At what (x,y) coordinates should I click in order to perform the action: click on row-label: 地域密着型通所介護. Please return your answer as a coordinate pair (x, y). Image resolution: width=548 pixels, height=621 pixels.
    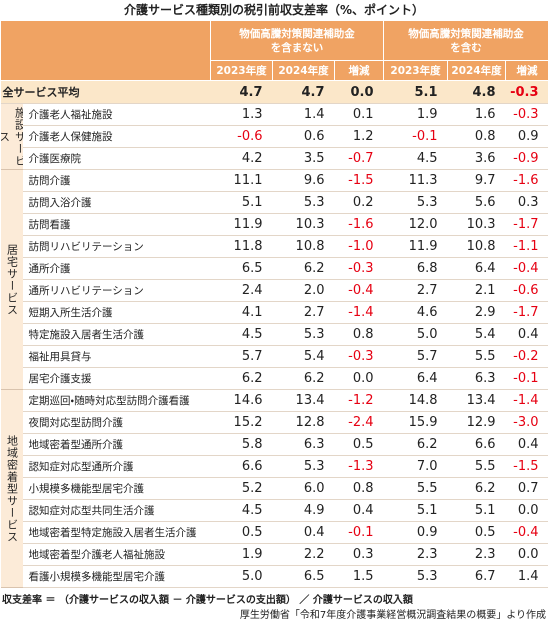
    Looking at the image, I should click on (117, 445).